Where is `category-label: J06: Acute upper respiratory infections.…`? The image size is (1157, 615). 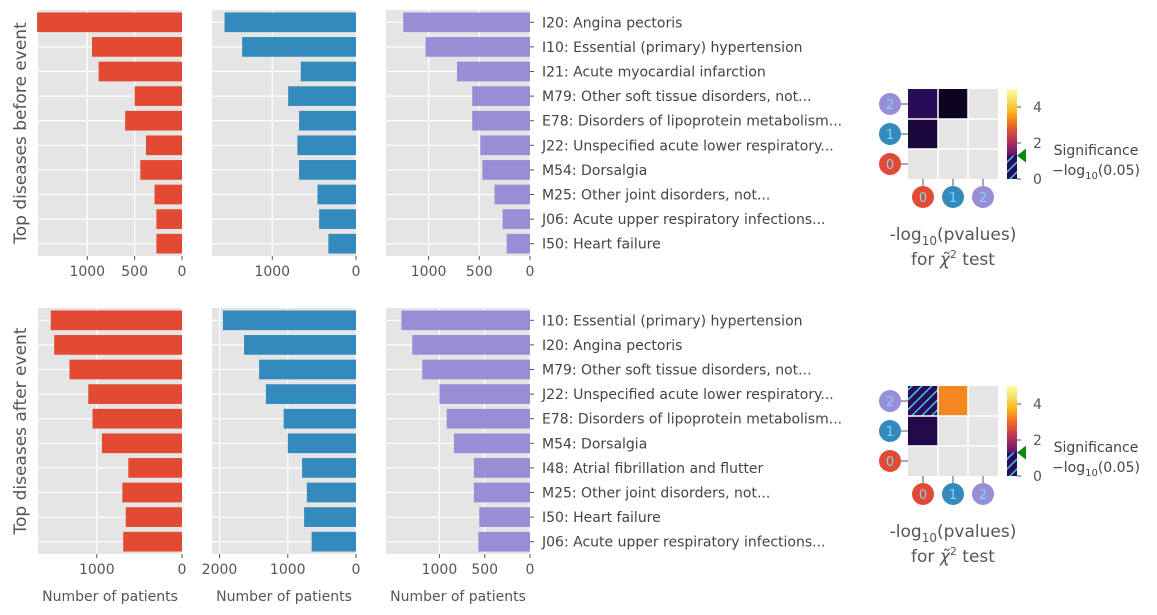 category-label: J06: Acute upper respiratory infections.… is located at coordinates (683, 220).